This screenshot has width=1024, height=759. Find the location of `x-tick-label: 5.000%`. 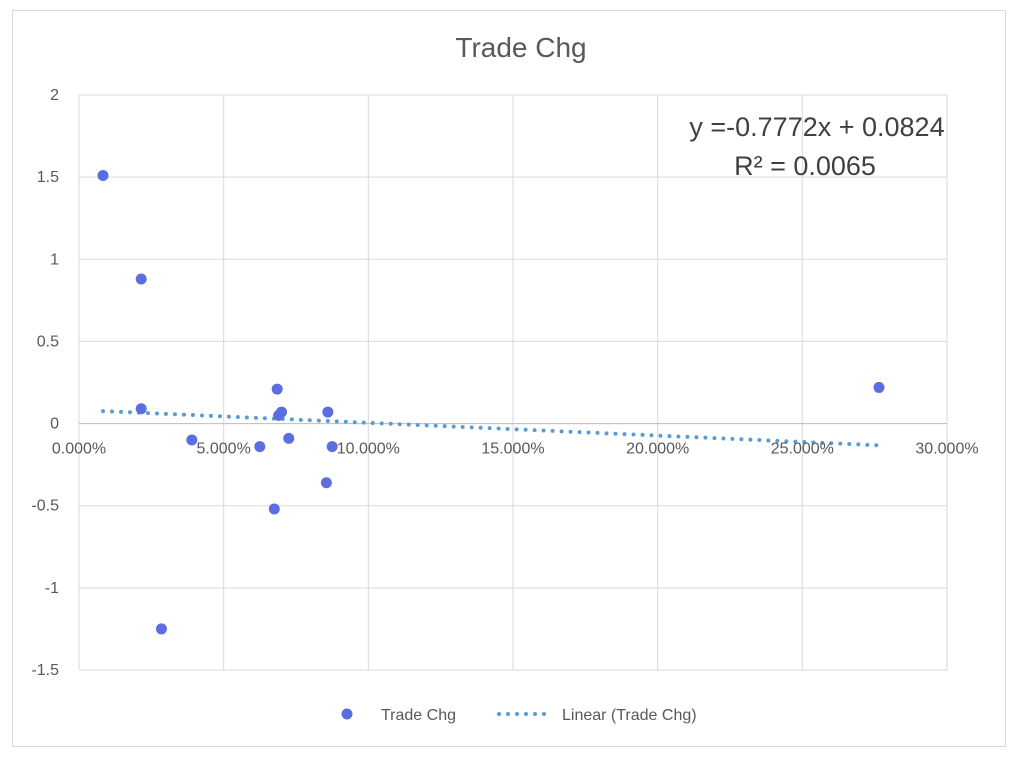

x-tick-label: 5.000% is located at coordinates (224, 449).